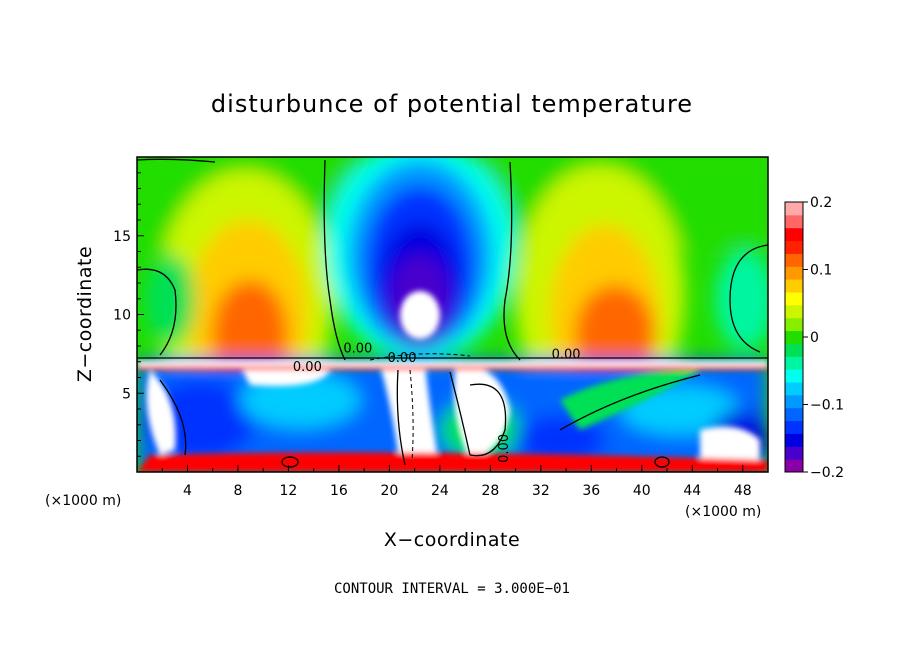 The image size is (904, 654). Describe the element at coordinates (452, 104) in the screenshot. I see `chart-title: disturbunce of potential temperature` at that location.